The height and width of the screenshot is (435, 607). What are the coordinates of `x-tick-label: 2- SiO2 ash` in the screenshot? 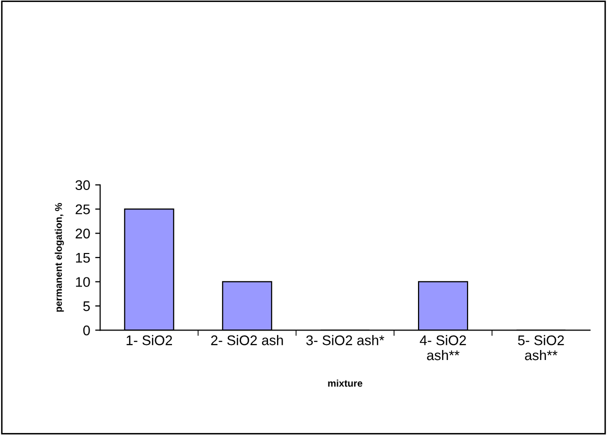 It's located at (247, 340).